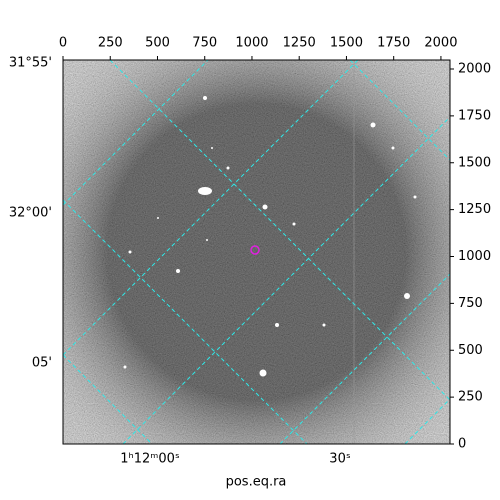 Image resolution: width=500 pixels, height=500 pixels. Describe the element at coordinates (470, 303) in the screenshot. I see `y-tick-label: 750` at that location.